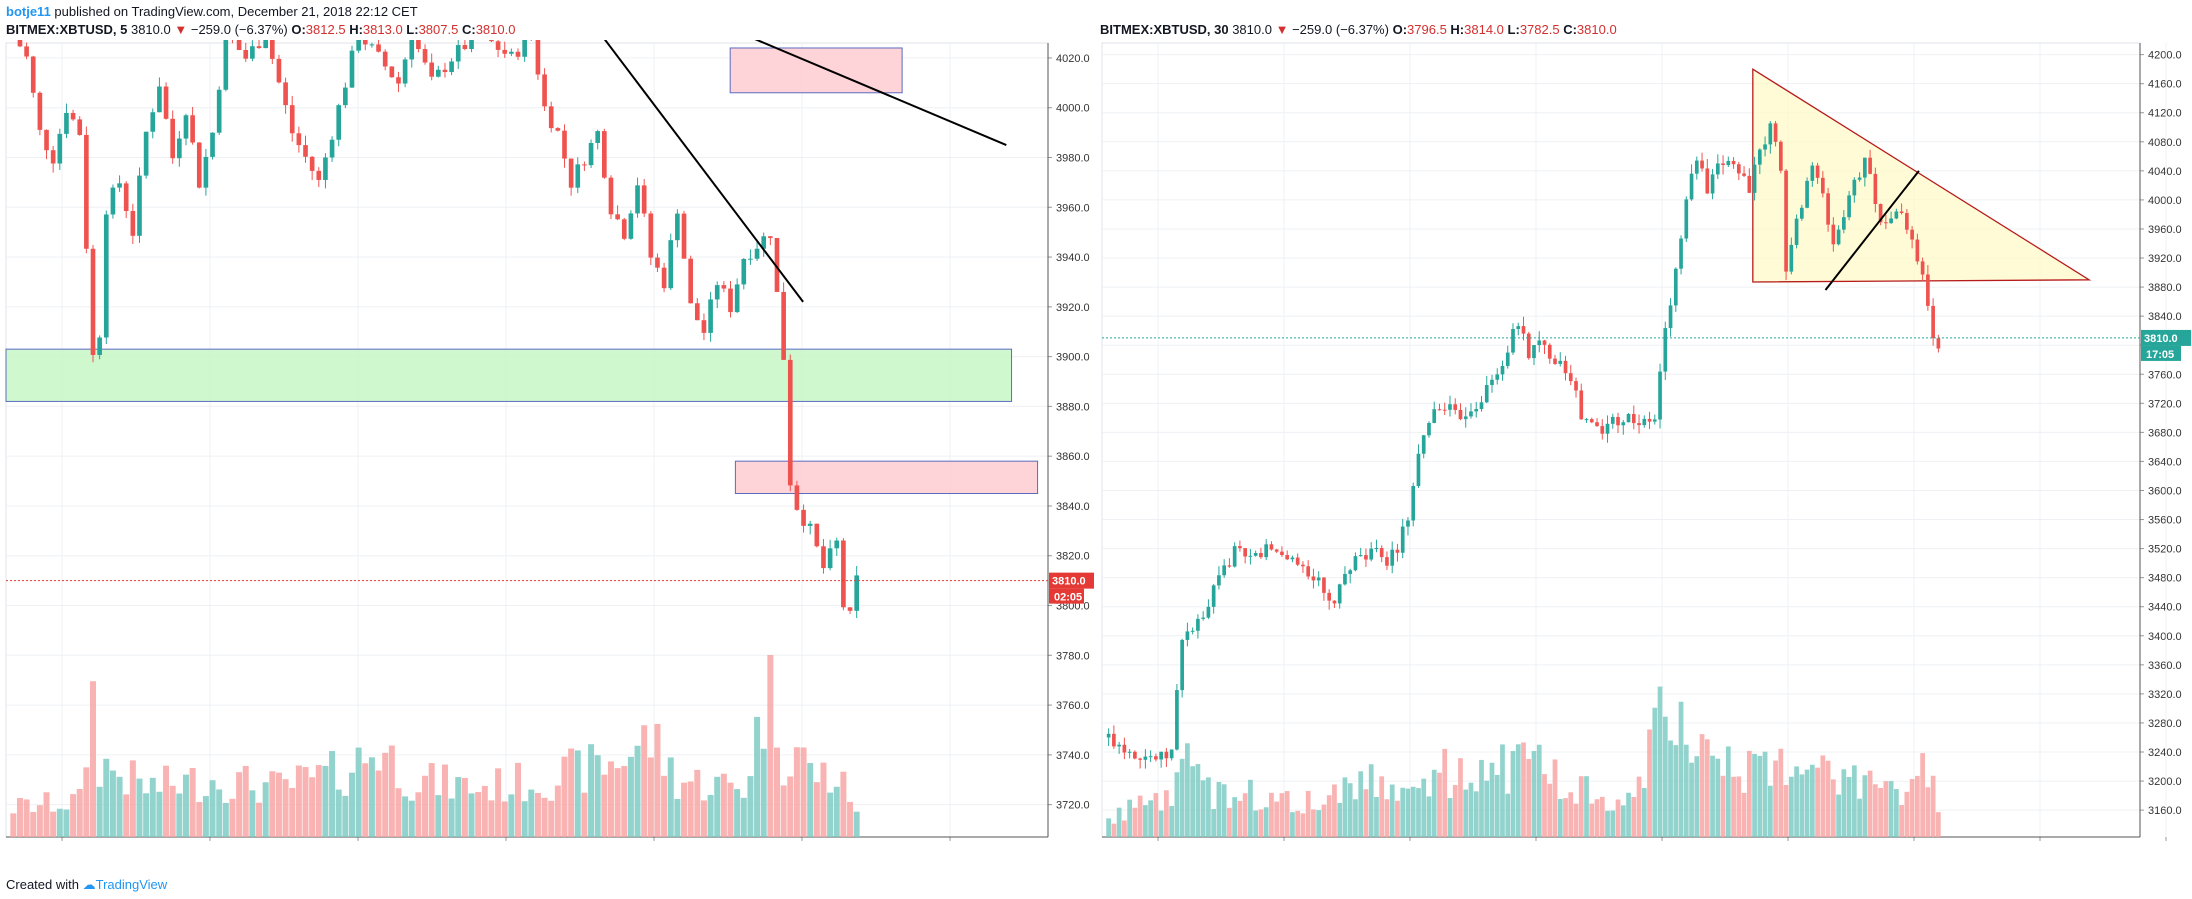  Describe the element at coordinates (89, 884) in the screenshot. I see `tradingview-logo-icon: ☁` at that location.